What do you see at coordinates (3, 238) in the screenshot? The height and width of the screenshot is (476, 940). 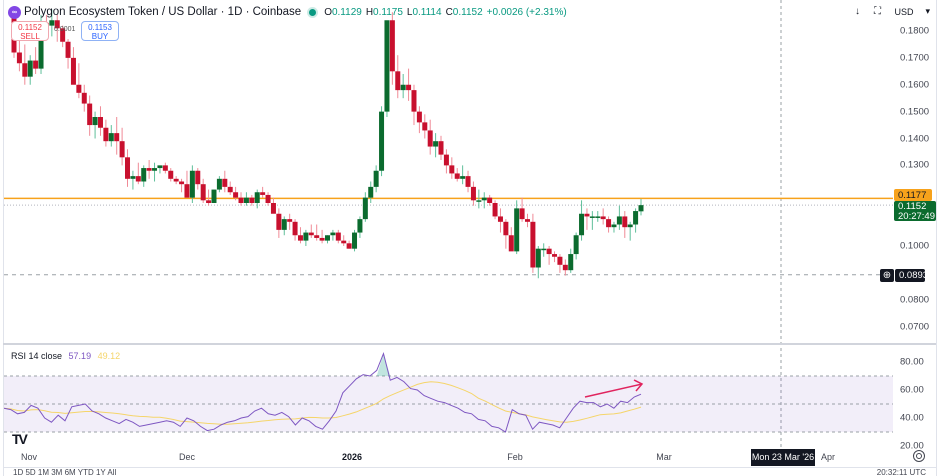 I see `left-border` at bounding box center [3, 238].